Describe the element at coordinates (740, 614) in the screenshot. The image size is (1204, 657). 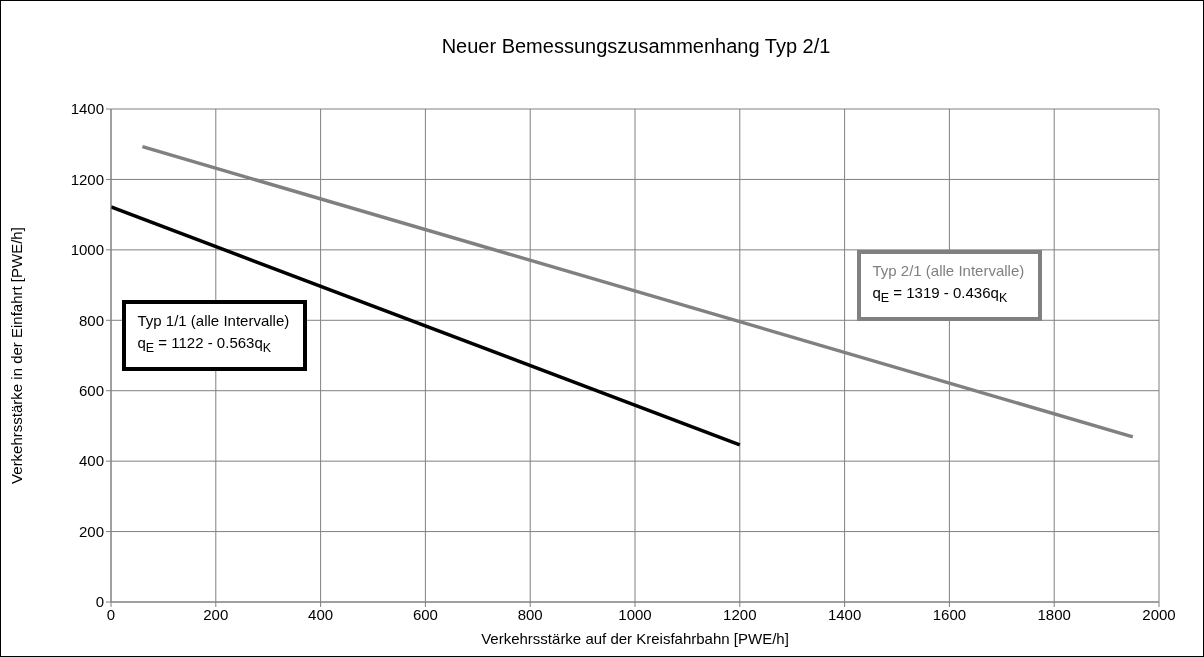
I see `x-tick-label: 1200` at that location.